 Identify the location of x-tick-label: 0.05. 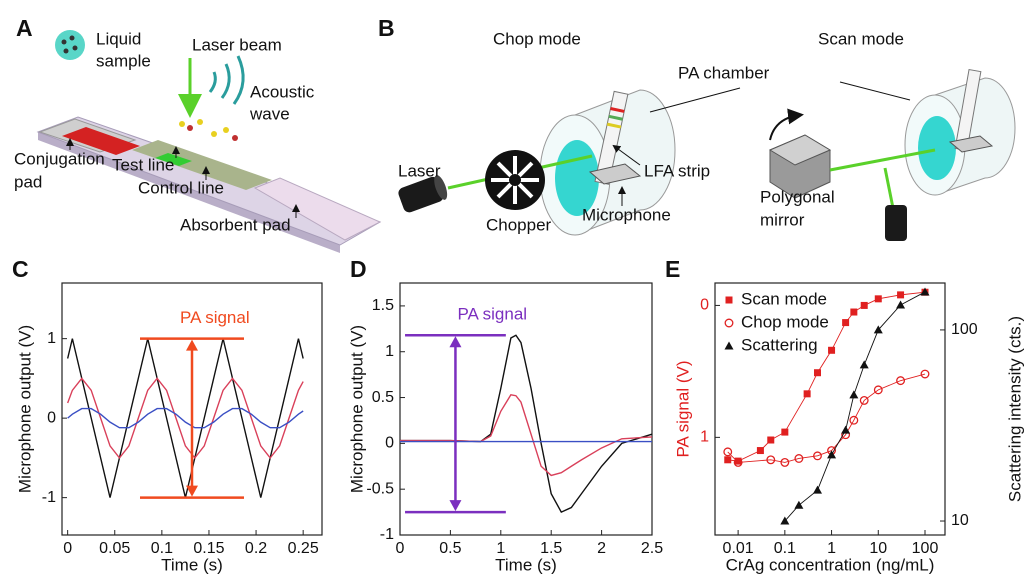
(114, 548).